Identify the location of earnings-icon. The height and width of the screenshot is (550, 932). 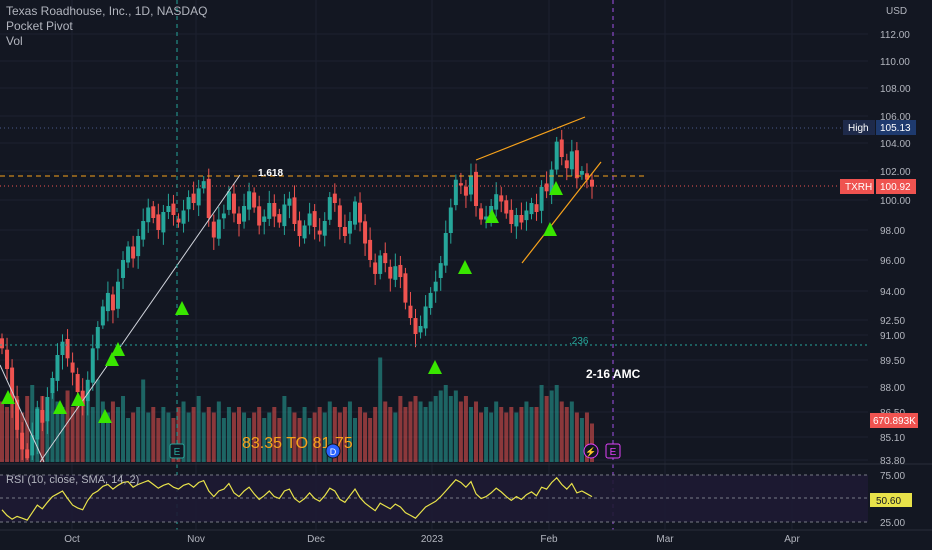
(177, 451).